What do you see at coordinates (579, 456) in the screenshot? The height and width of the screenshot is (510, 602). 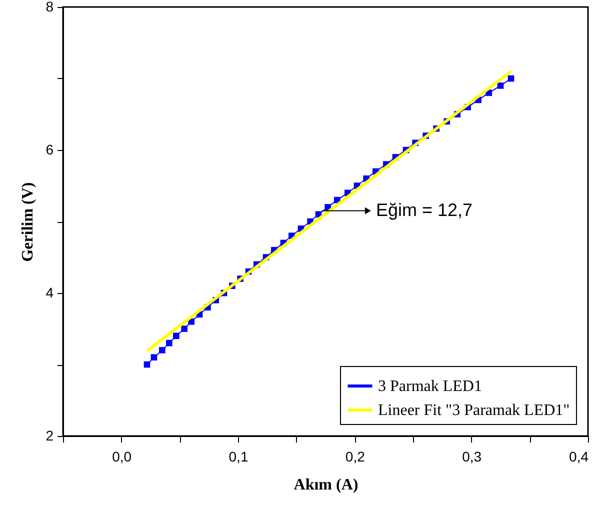 I see `x-tick-label: 0,4` at bounding box center [579, 456].